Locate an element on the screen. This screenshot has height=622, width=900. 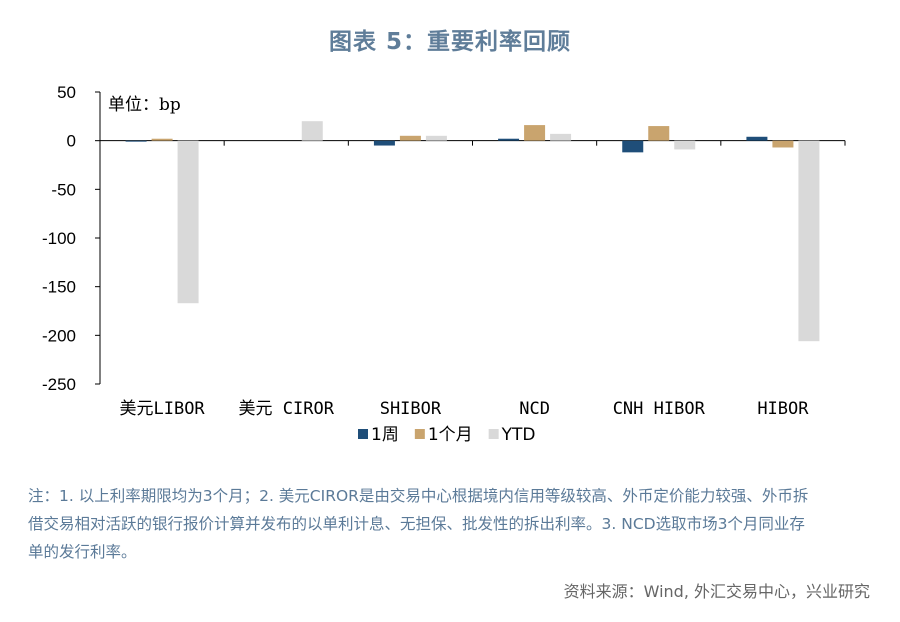
x-tick-labels: 美元LIBOR 美元 CIROR SHIBOR NCD CNH HIBOR HIBOR is located at coordinates (464, 409).